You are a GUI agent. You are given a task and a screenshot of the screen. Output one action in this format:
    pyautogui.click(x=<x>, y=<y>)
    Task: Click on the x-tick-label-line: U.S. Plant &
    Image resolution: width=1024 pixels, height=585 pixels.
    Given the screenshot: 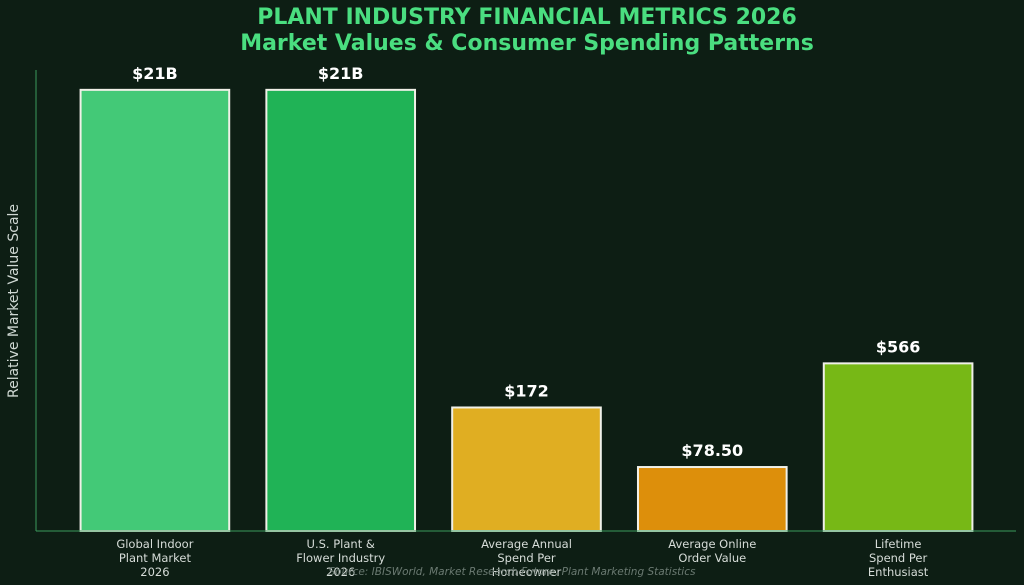 What is the action you would take?
    pyautogui.click(x=341, y=544)
    